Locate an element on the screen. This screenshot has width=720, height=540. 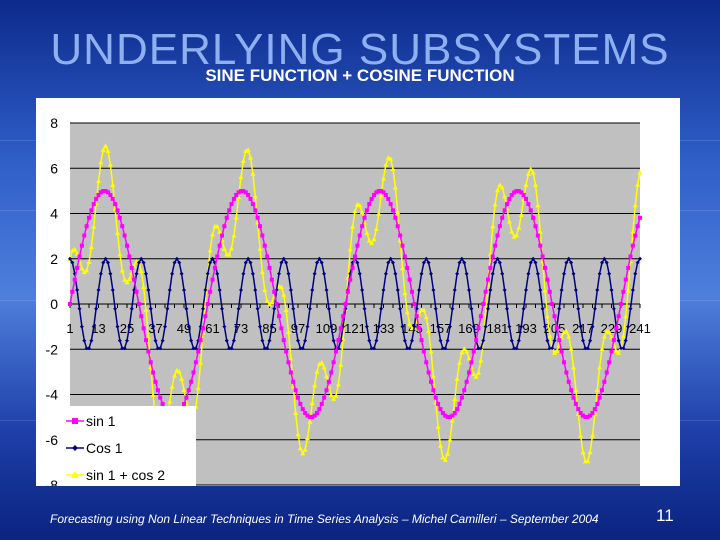
x-tick-label: 229 is located at coordinates (612, 328).